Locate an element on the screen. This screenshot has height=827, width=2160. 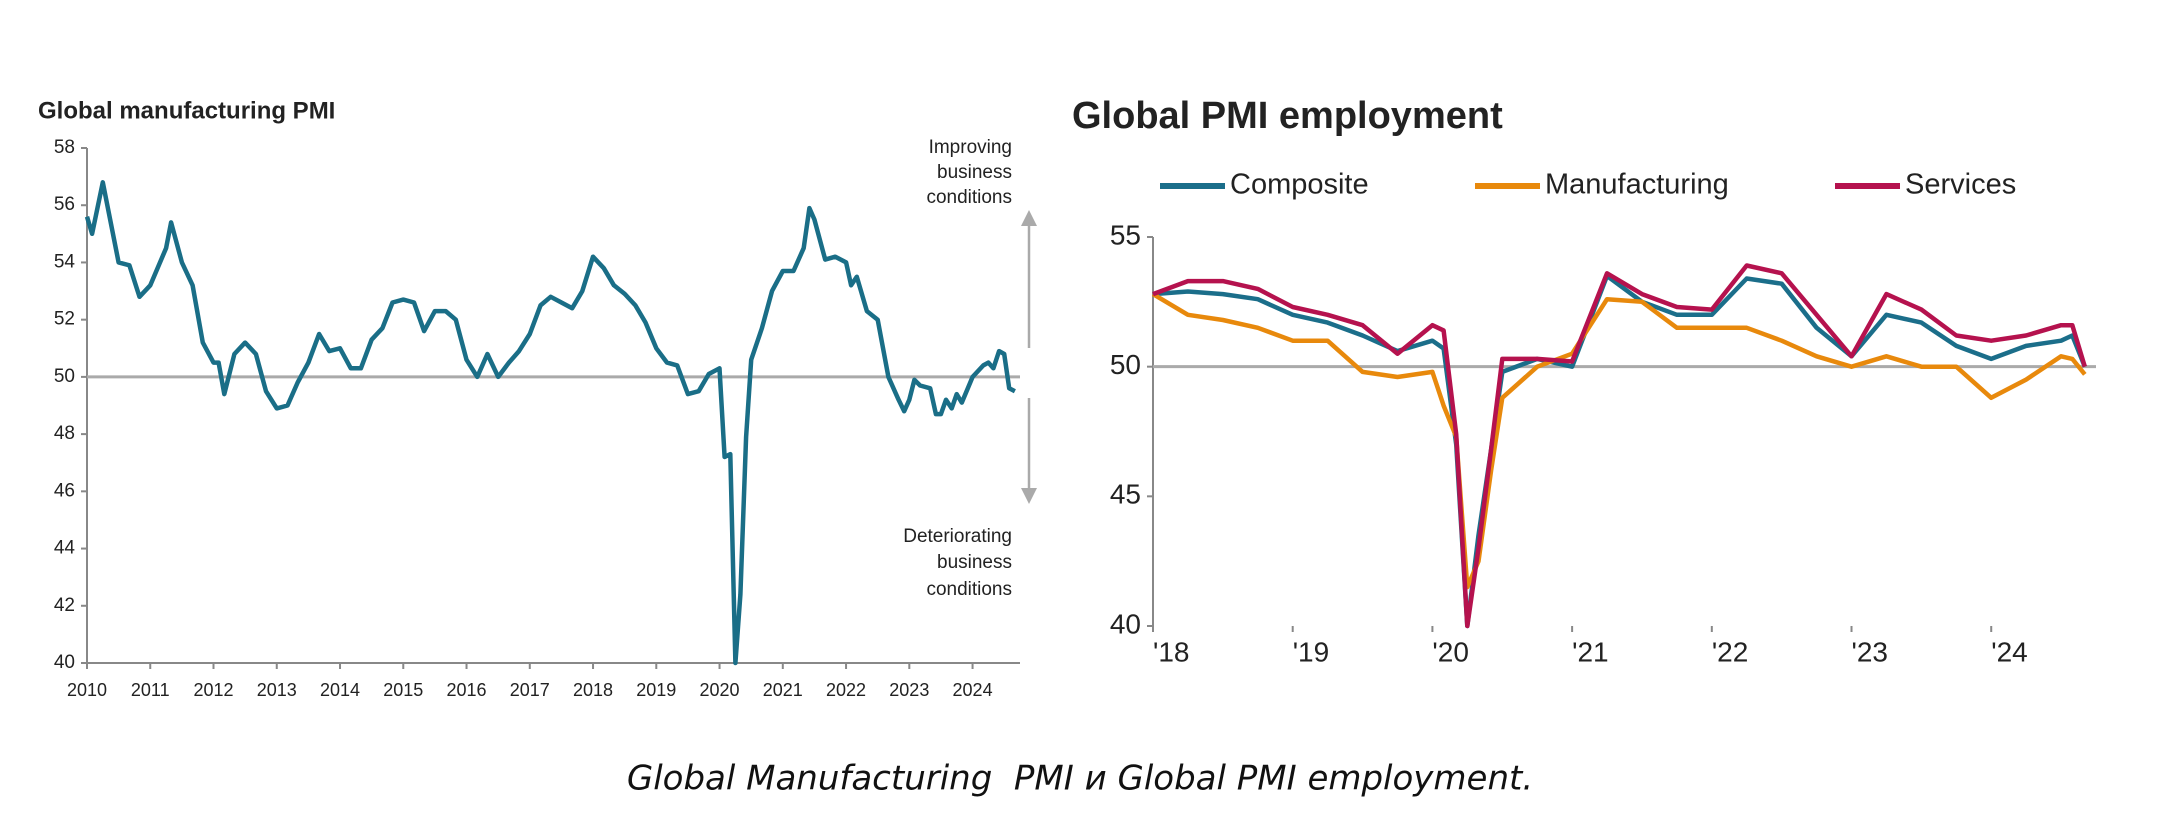
y-tick-label: 54 is located at coordinates (65, 261).